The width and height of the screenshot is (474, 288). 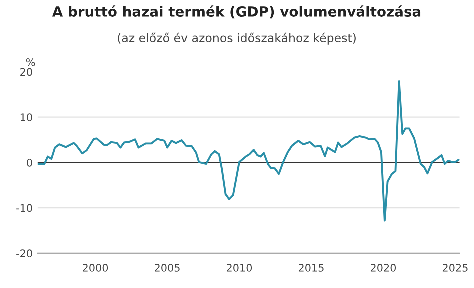 What do you see at coordinates (167, 268) in the screenshot?
I see `x-tick-label: 2005` at bounding box center [167, 268].